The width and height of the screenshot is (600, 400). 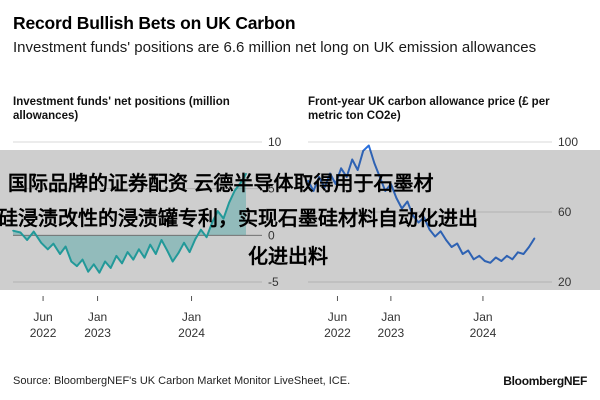 What do you see at coordinates (221, 184) in the screenshot?
I see `overlay-text-line-1: 国际品牌的证券配资 云德半导体取得用于石墨材` at bounding box center [221, 184].